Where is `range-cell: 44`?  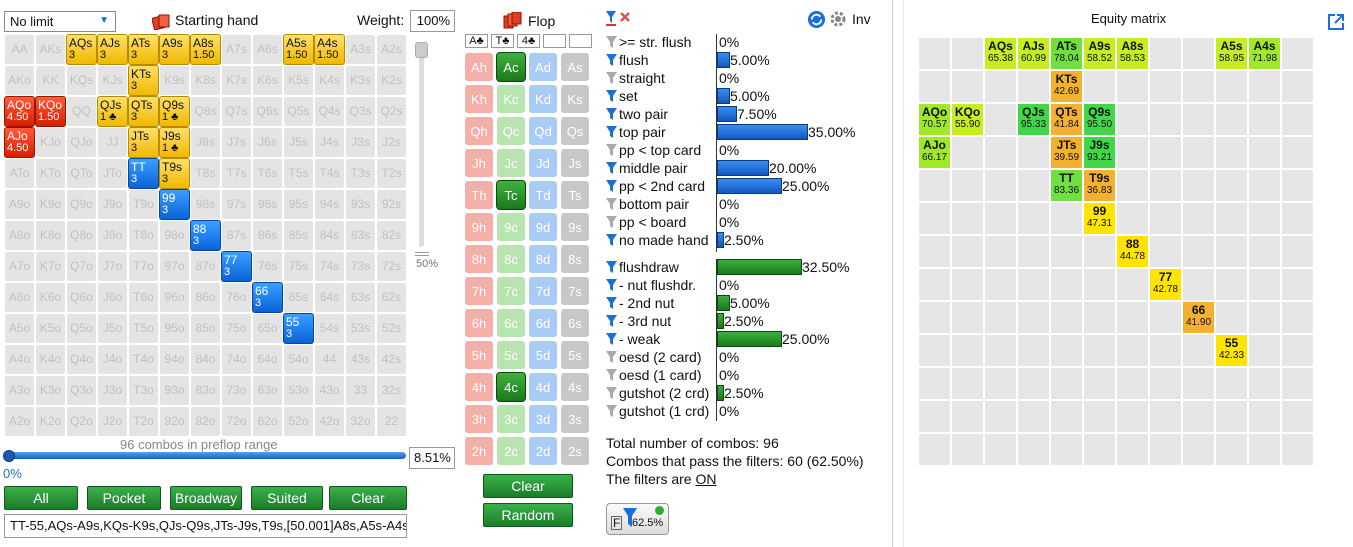
range-cell: 44 is located at coordinates (329, 359).